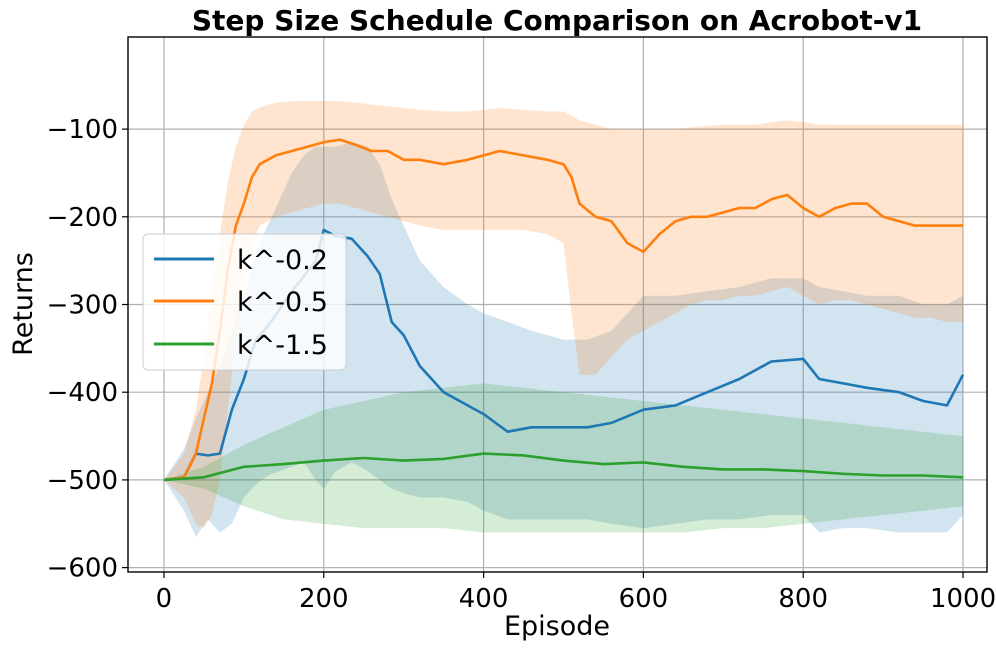  I want to click on y-axis-title: Returns, so click(23, 304).